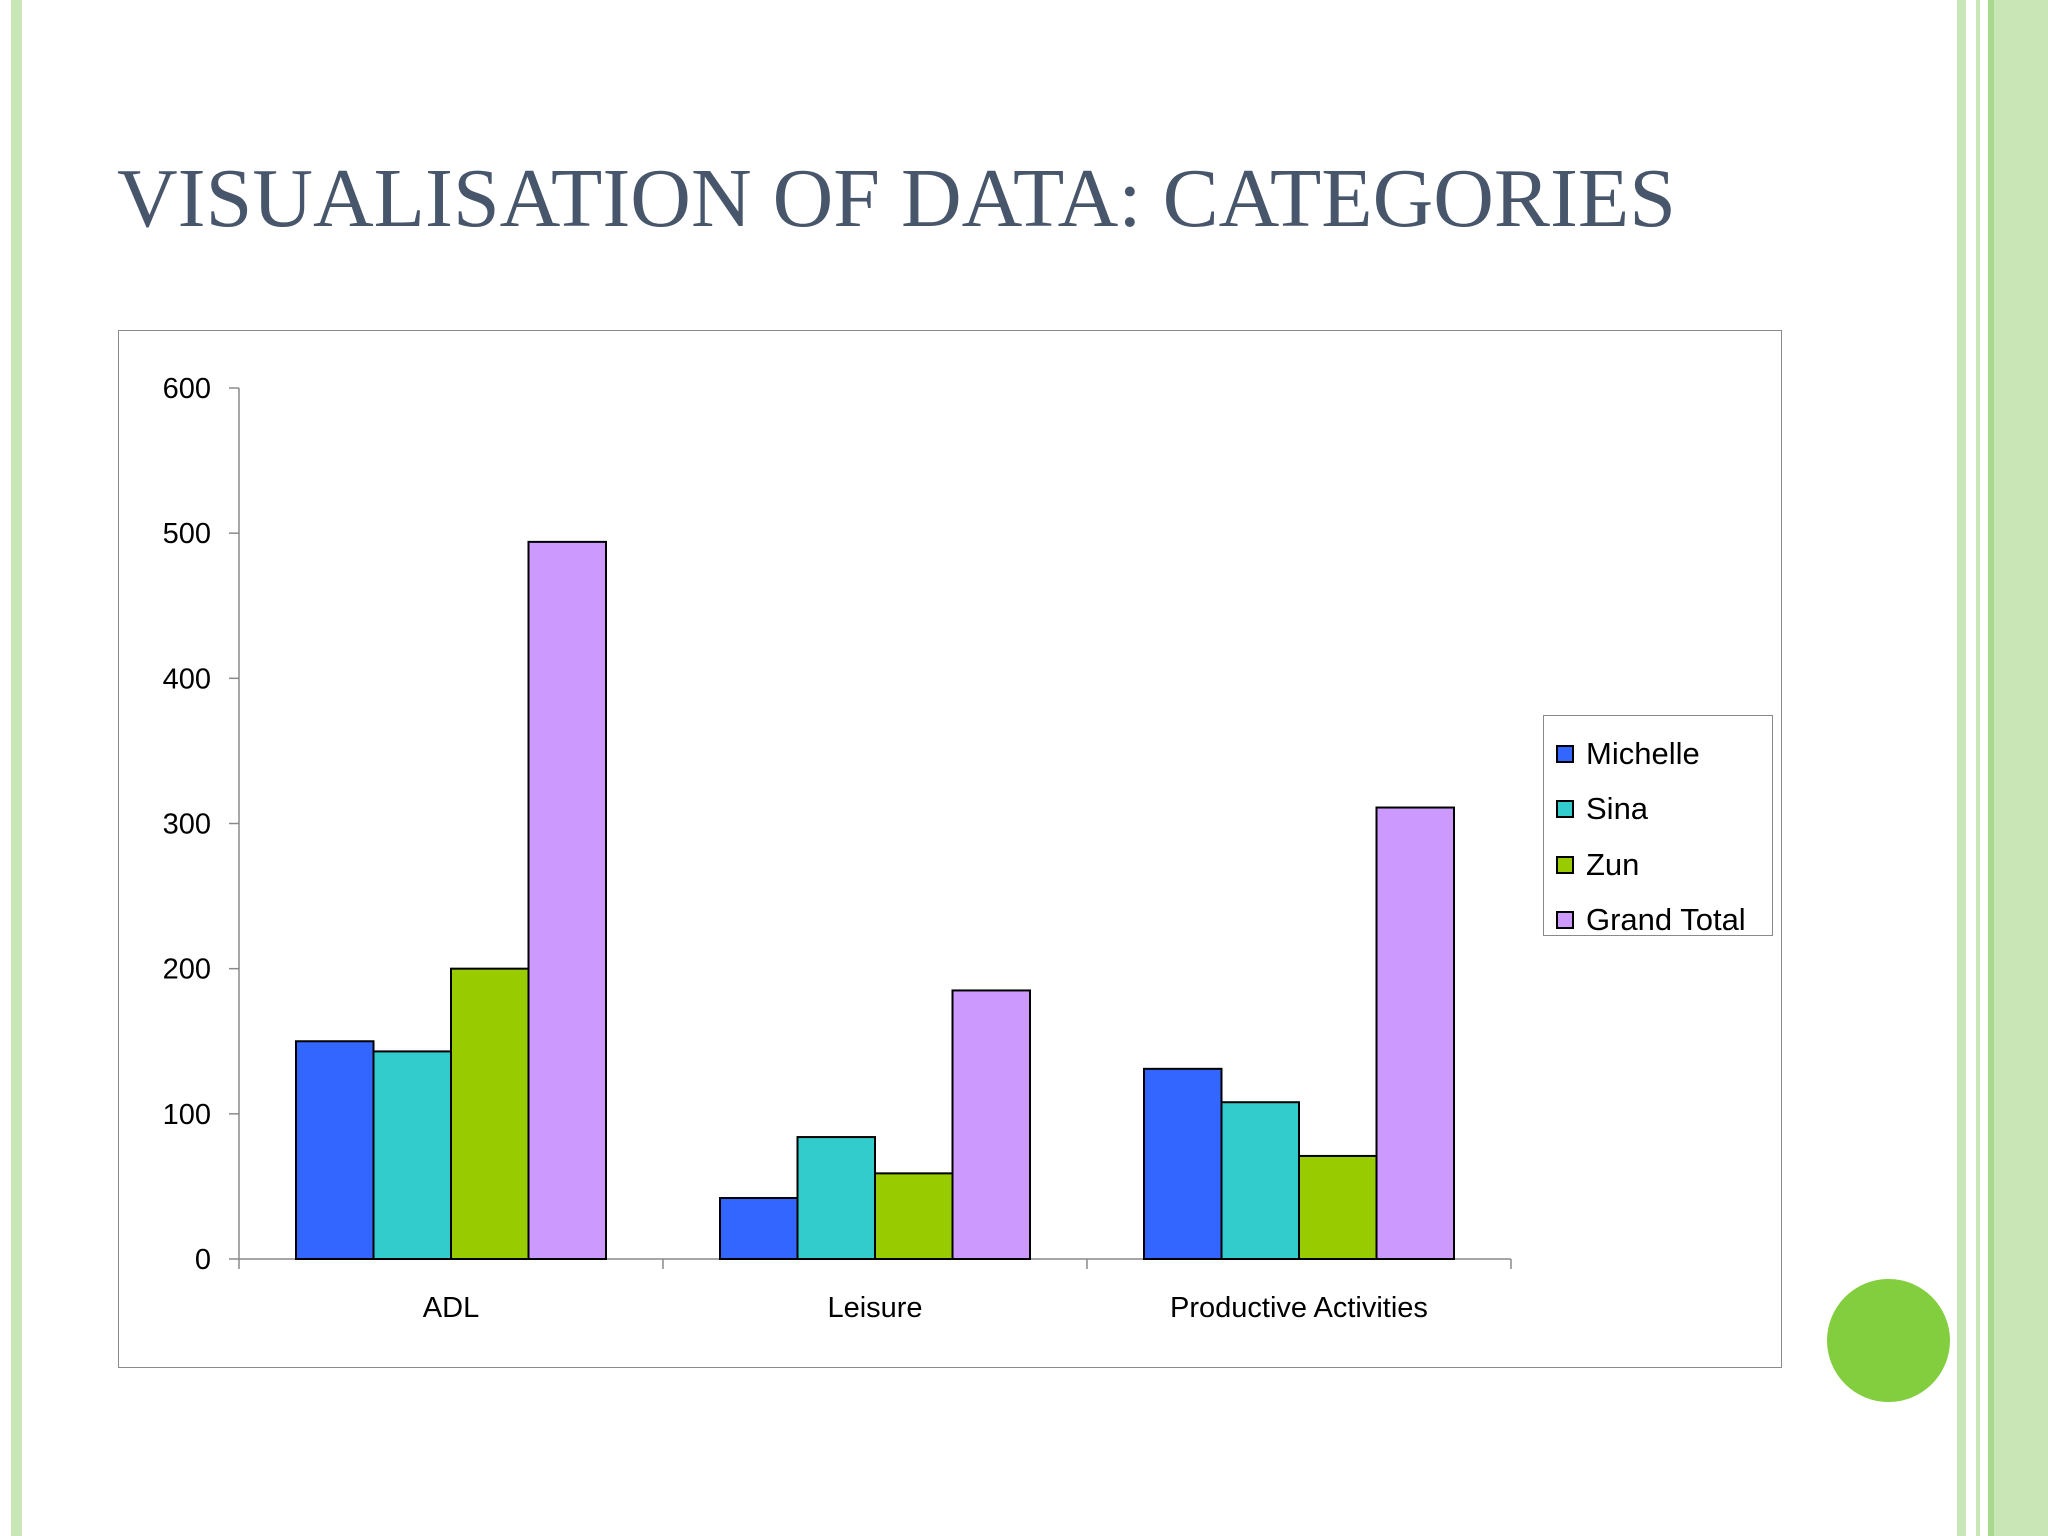  I want to click on chart-legend: Michelle Sina Zun Grand Total, so click(1658, 826).